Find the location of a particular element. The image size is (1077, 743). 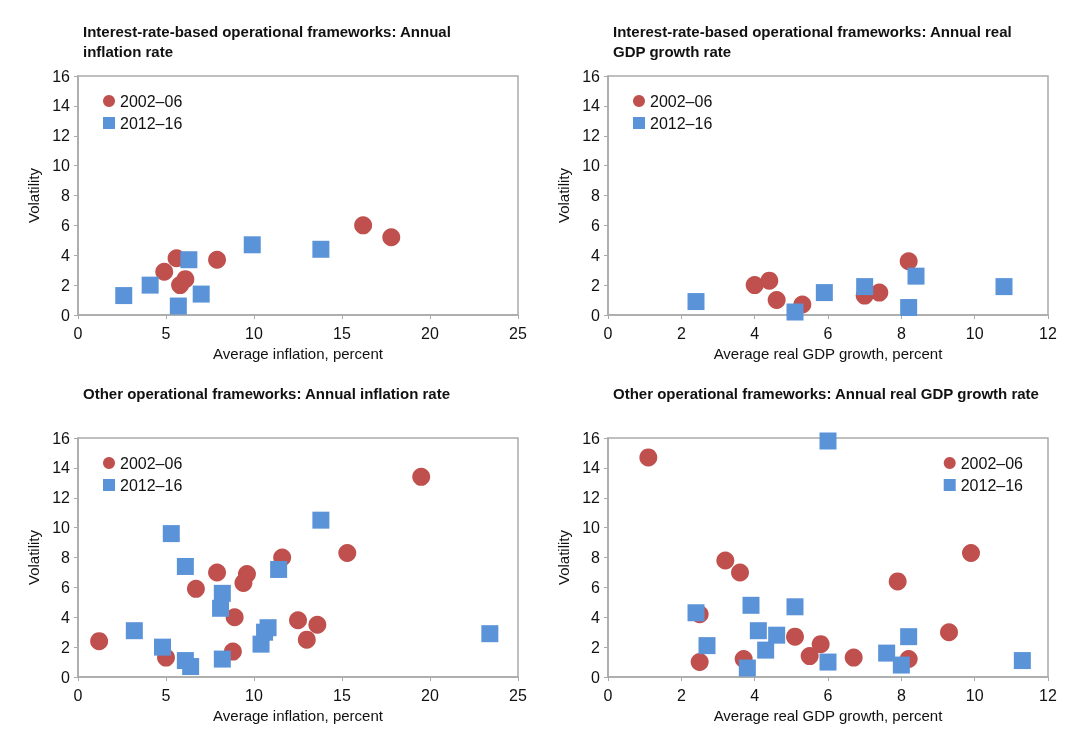

x-tick-label: 20 is located at coordinates (430, 695).